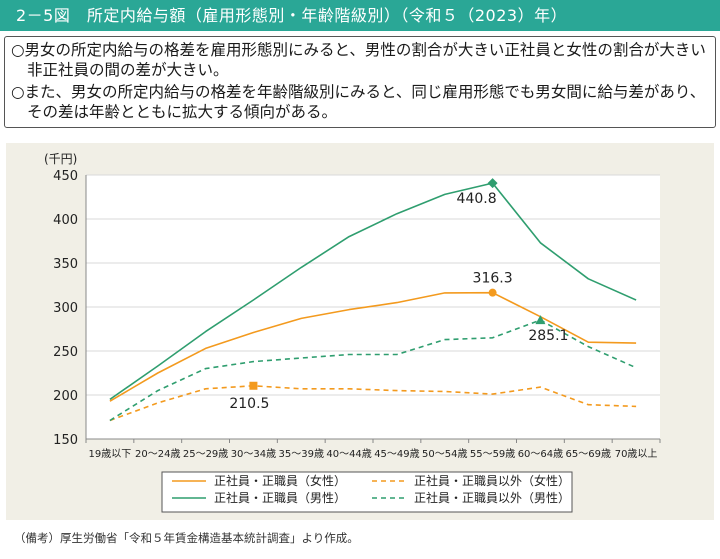  I want to click on figure-title: 2－5図 所定内給与額（雇用形態別・年齢階級別）（令和５（2023）年）, so click(360, 15).